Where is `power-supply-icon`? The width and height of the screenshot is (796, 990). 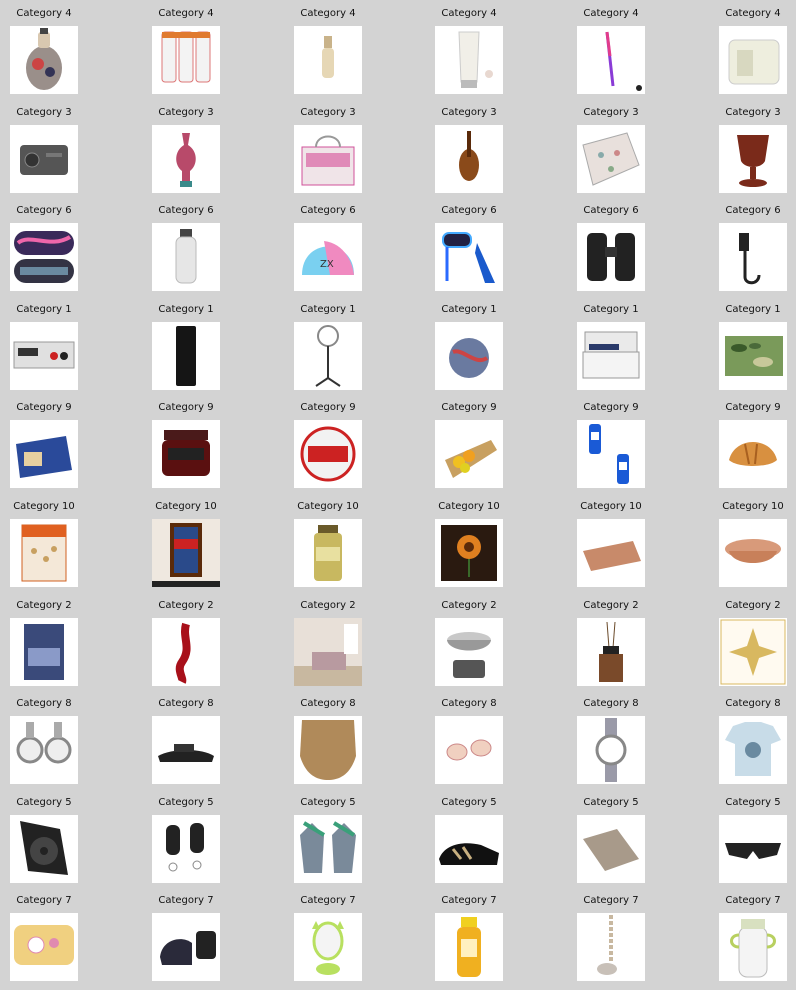 power-supply-icon is located at coordinates (44, 356).